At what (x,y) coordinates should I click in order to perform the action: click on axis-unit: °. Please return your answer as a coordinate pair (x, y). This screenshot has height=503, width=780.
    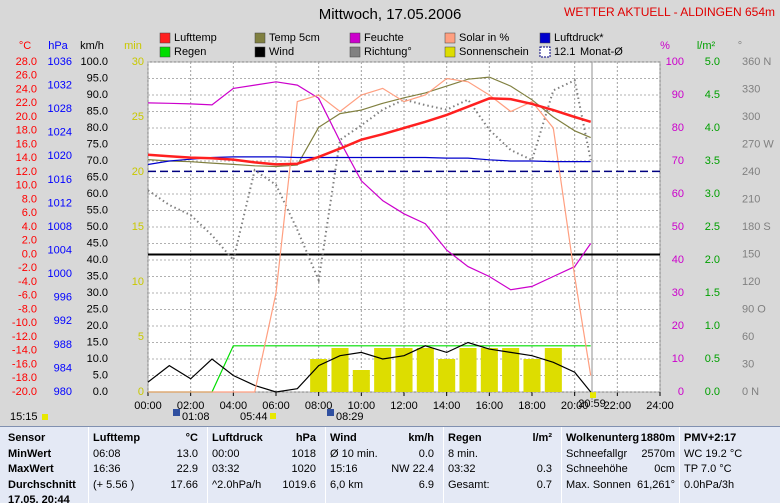
    Looking at the image, I should click on (740, 46).